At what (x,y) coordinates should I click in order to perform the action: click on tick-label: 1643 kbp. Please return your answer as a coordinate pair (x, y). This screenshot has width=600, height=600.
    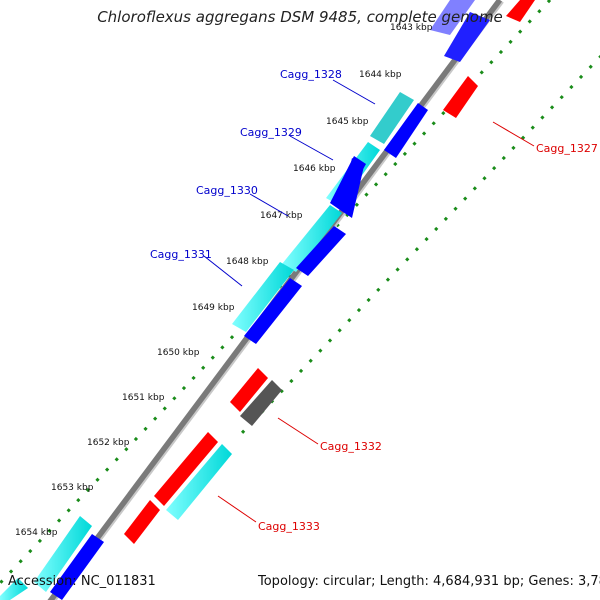
    Looking at the image, I should click on (411, 28).